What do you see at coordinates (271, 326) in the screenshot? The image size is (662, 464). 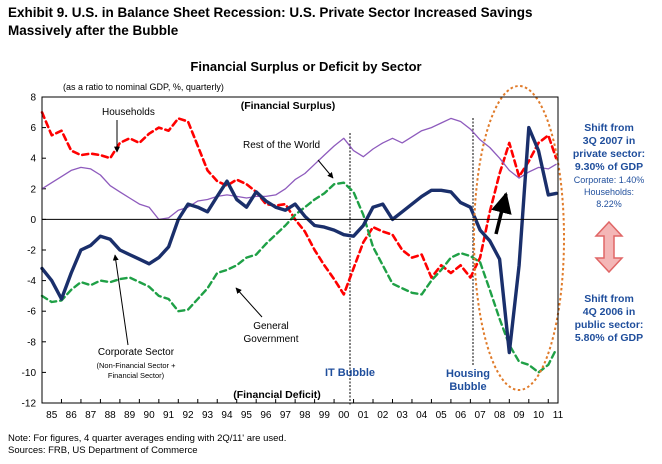 I see `general-government-annotation-line1: General` at bounding box center [271, 326].